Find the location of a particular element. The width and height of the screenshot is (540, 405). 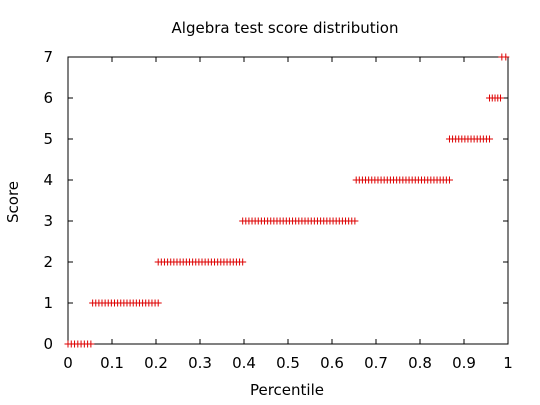

x-tick-label: 0 is located at coordinates (68, 363).